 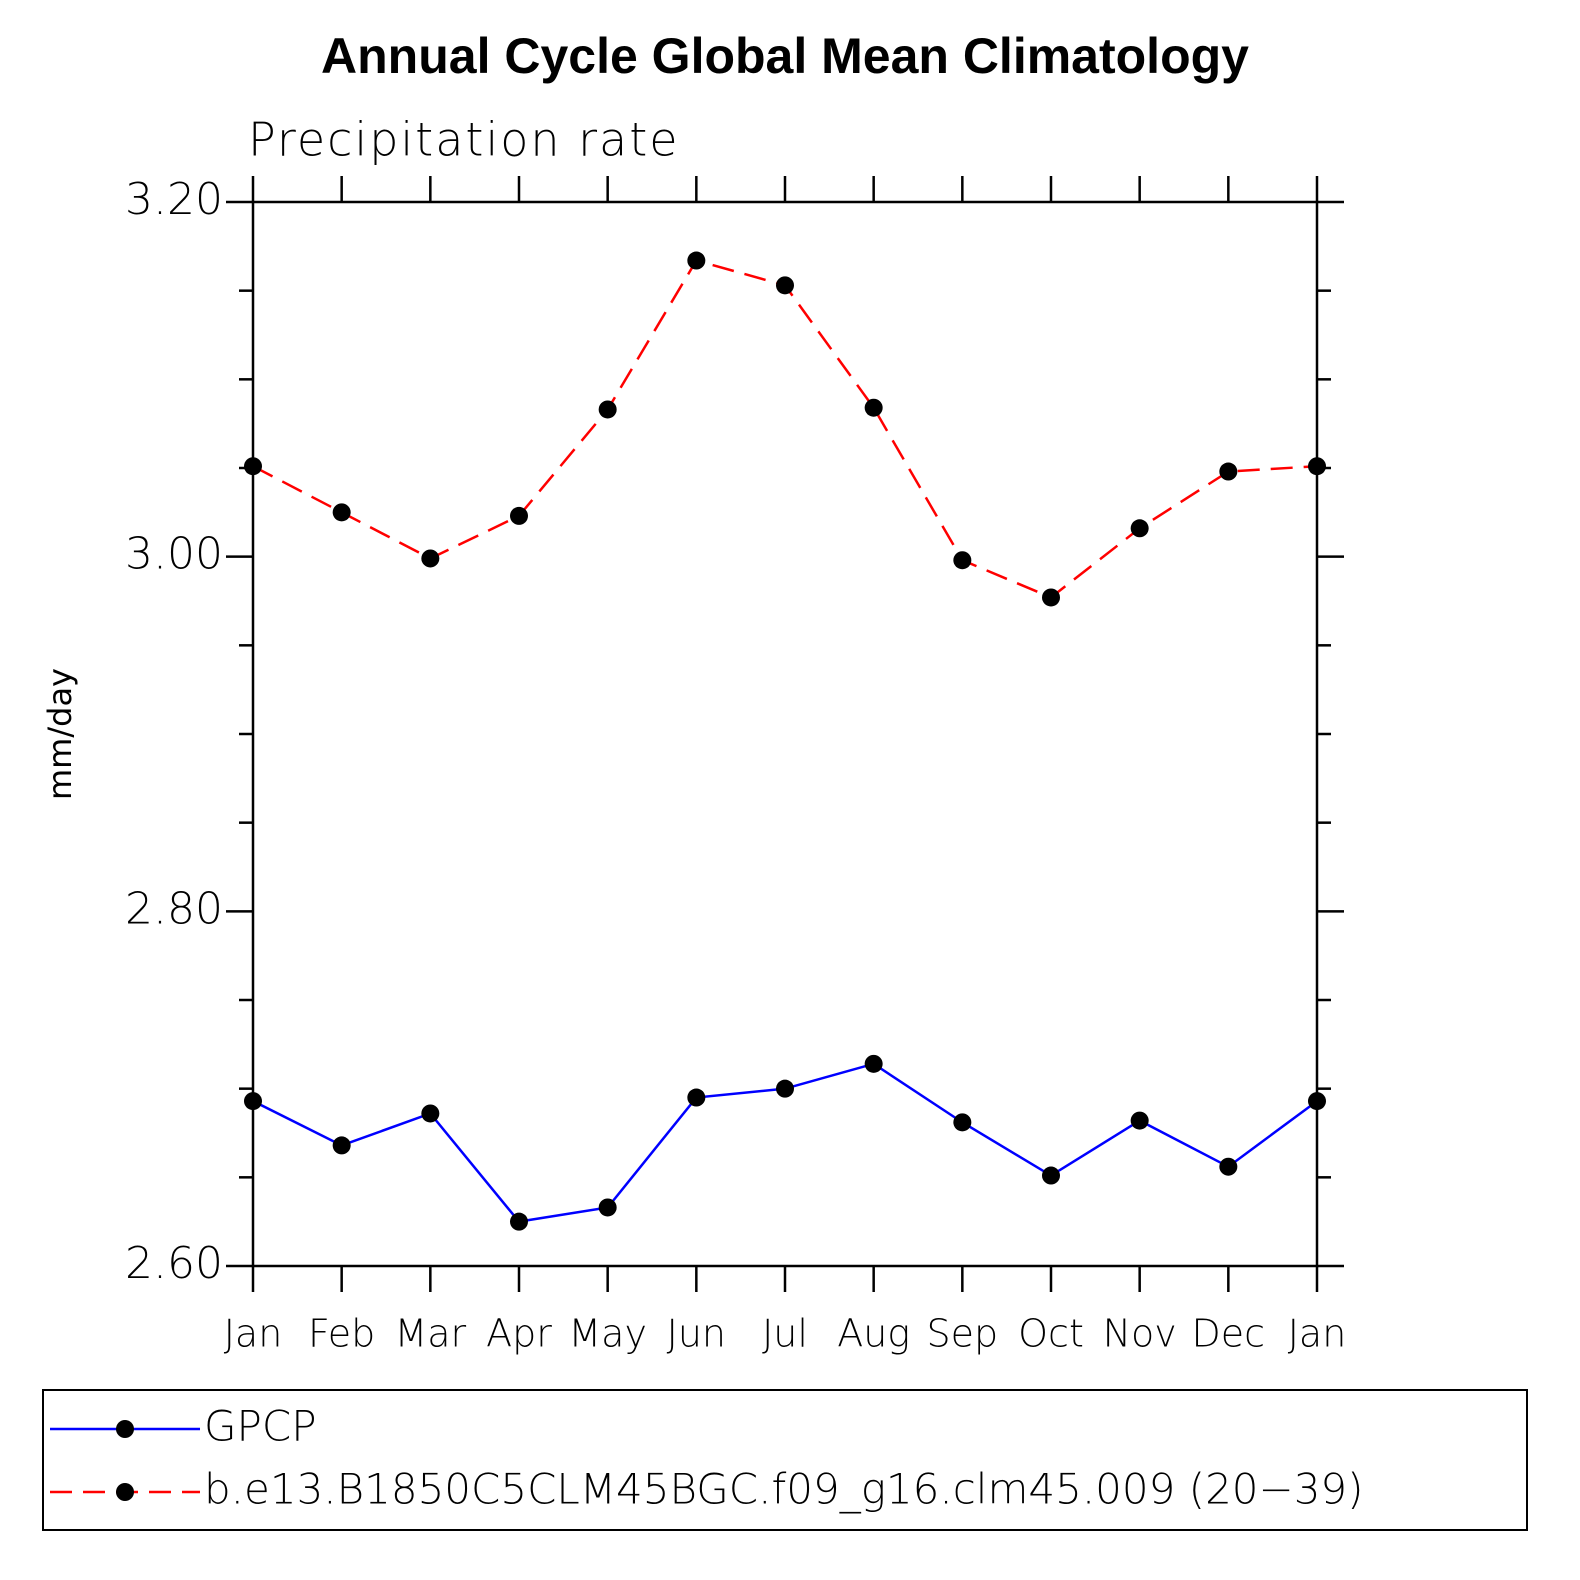 I want to click on x-tick-label: Jul, so click(x=785, y=1334).